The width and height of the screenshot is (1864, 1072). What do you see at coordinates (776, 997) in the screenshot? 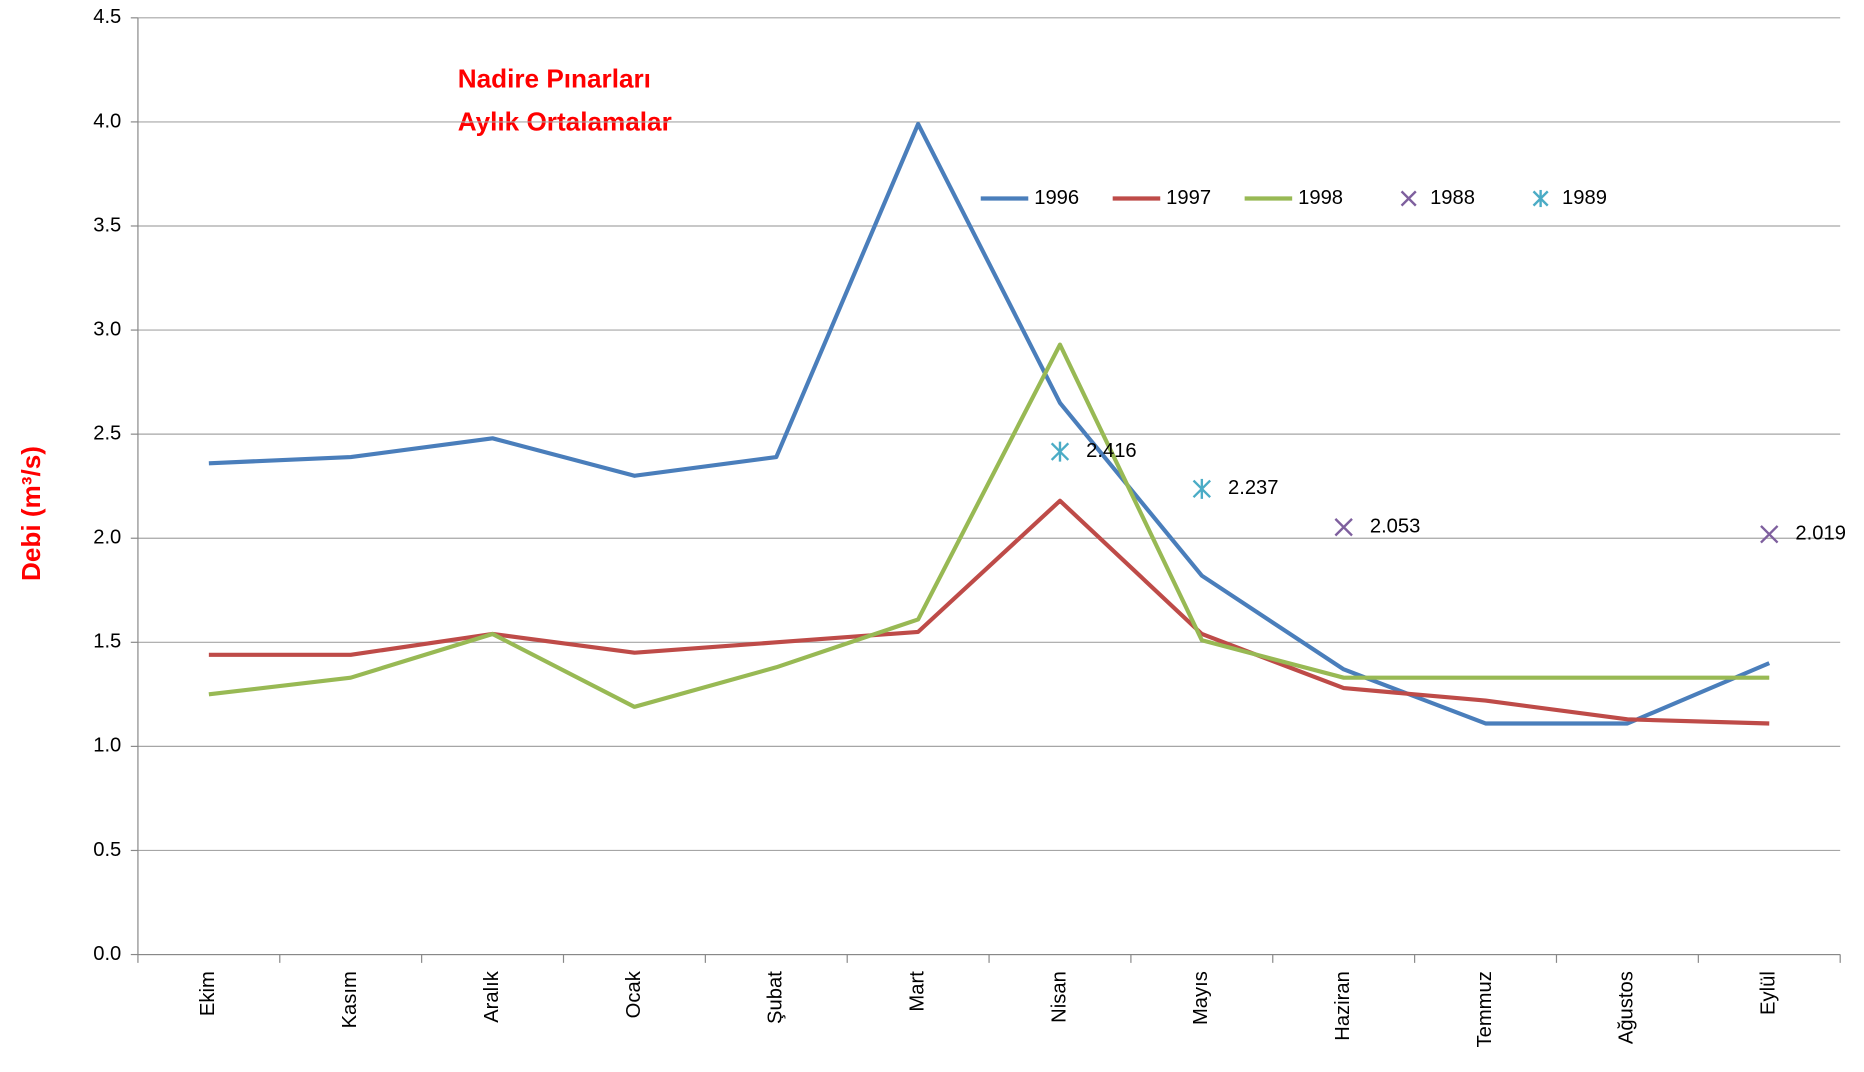
I see `x-tick-label: Şubat` at bounding box center [776, 997].